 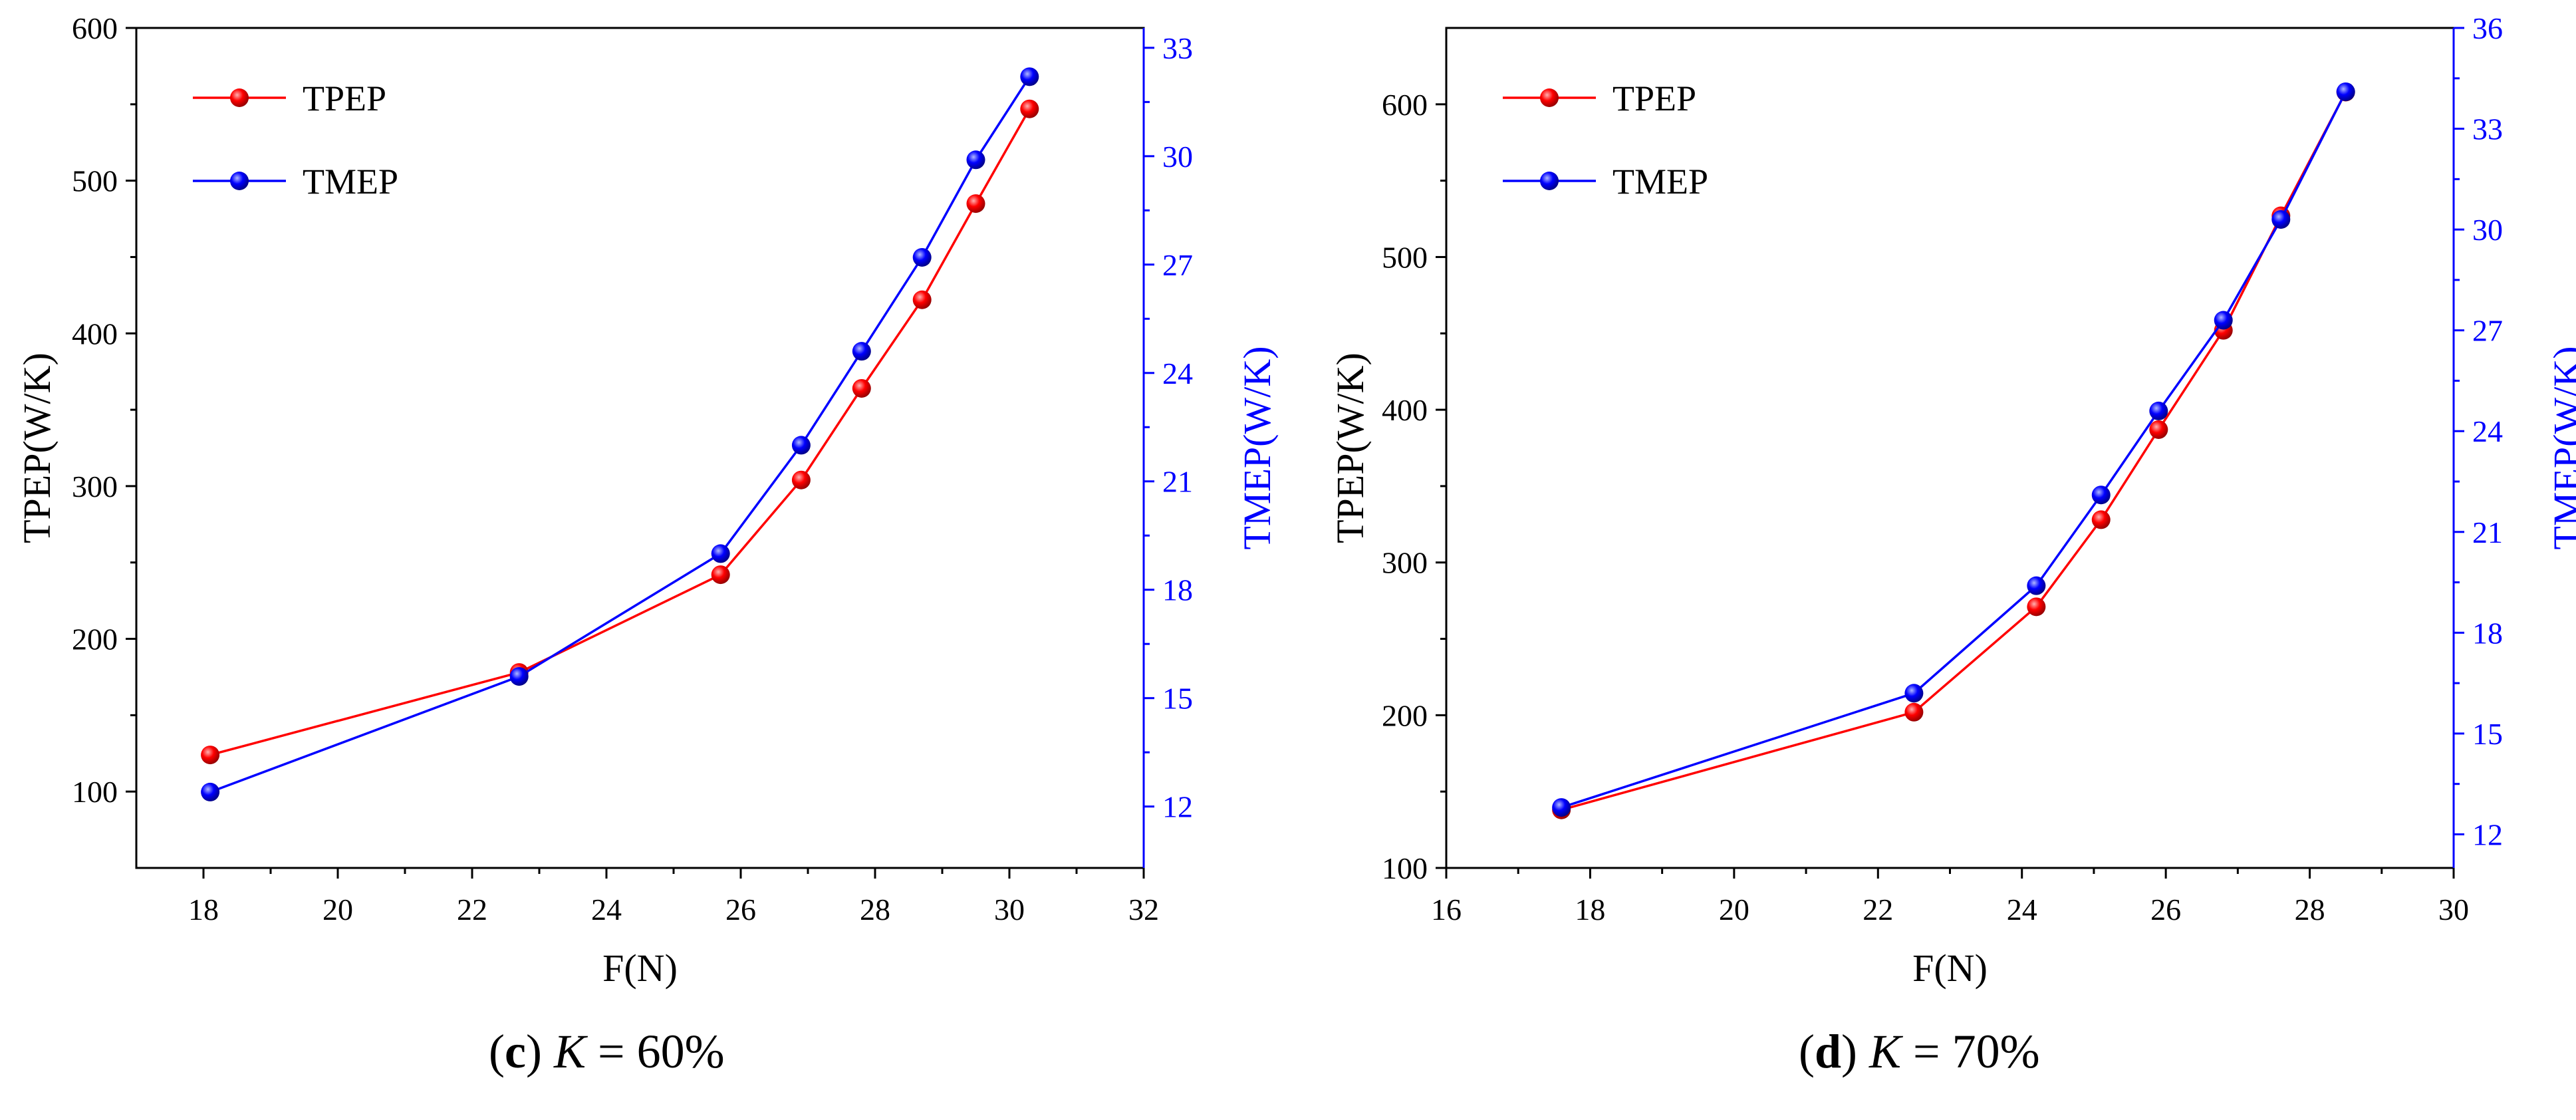 I want to click on y2-tick-label: 36, so click(x=2487, y=28).